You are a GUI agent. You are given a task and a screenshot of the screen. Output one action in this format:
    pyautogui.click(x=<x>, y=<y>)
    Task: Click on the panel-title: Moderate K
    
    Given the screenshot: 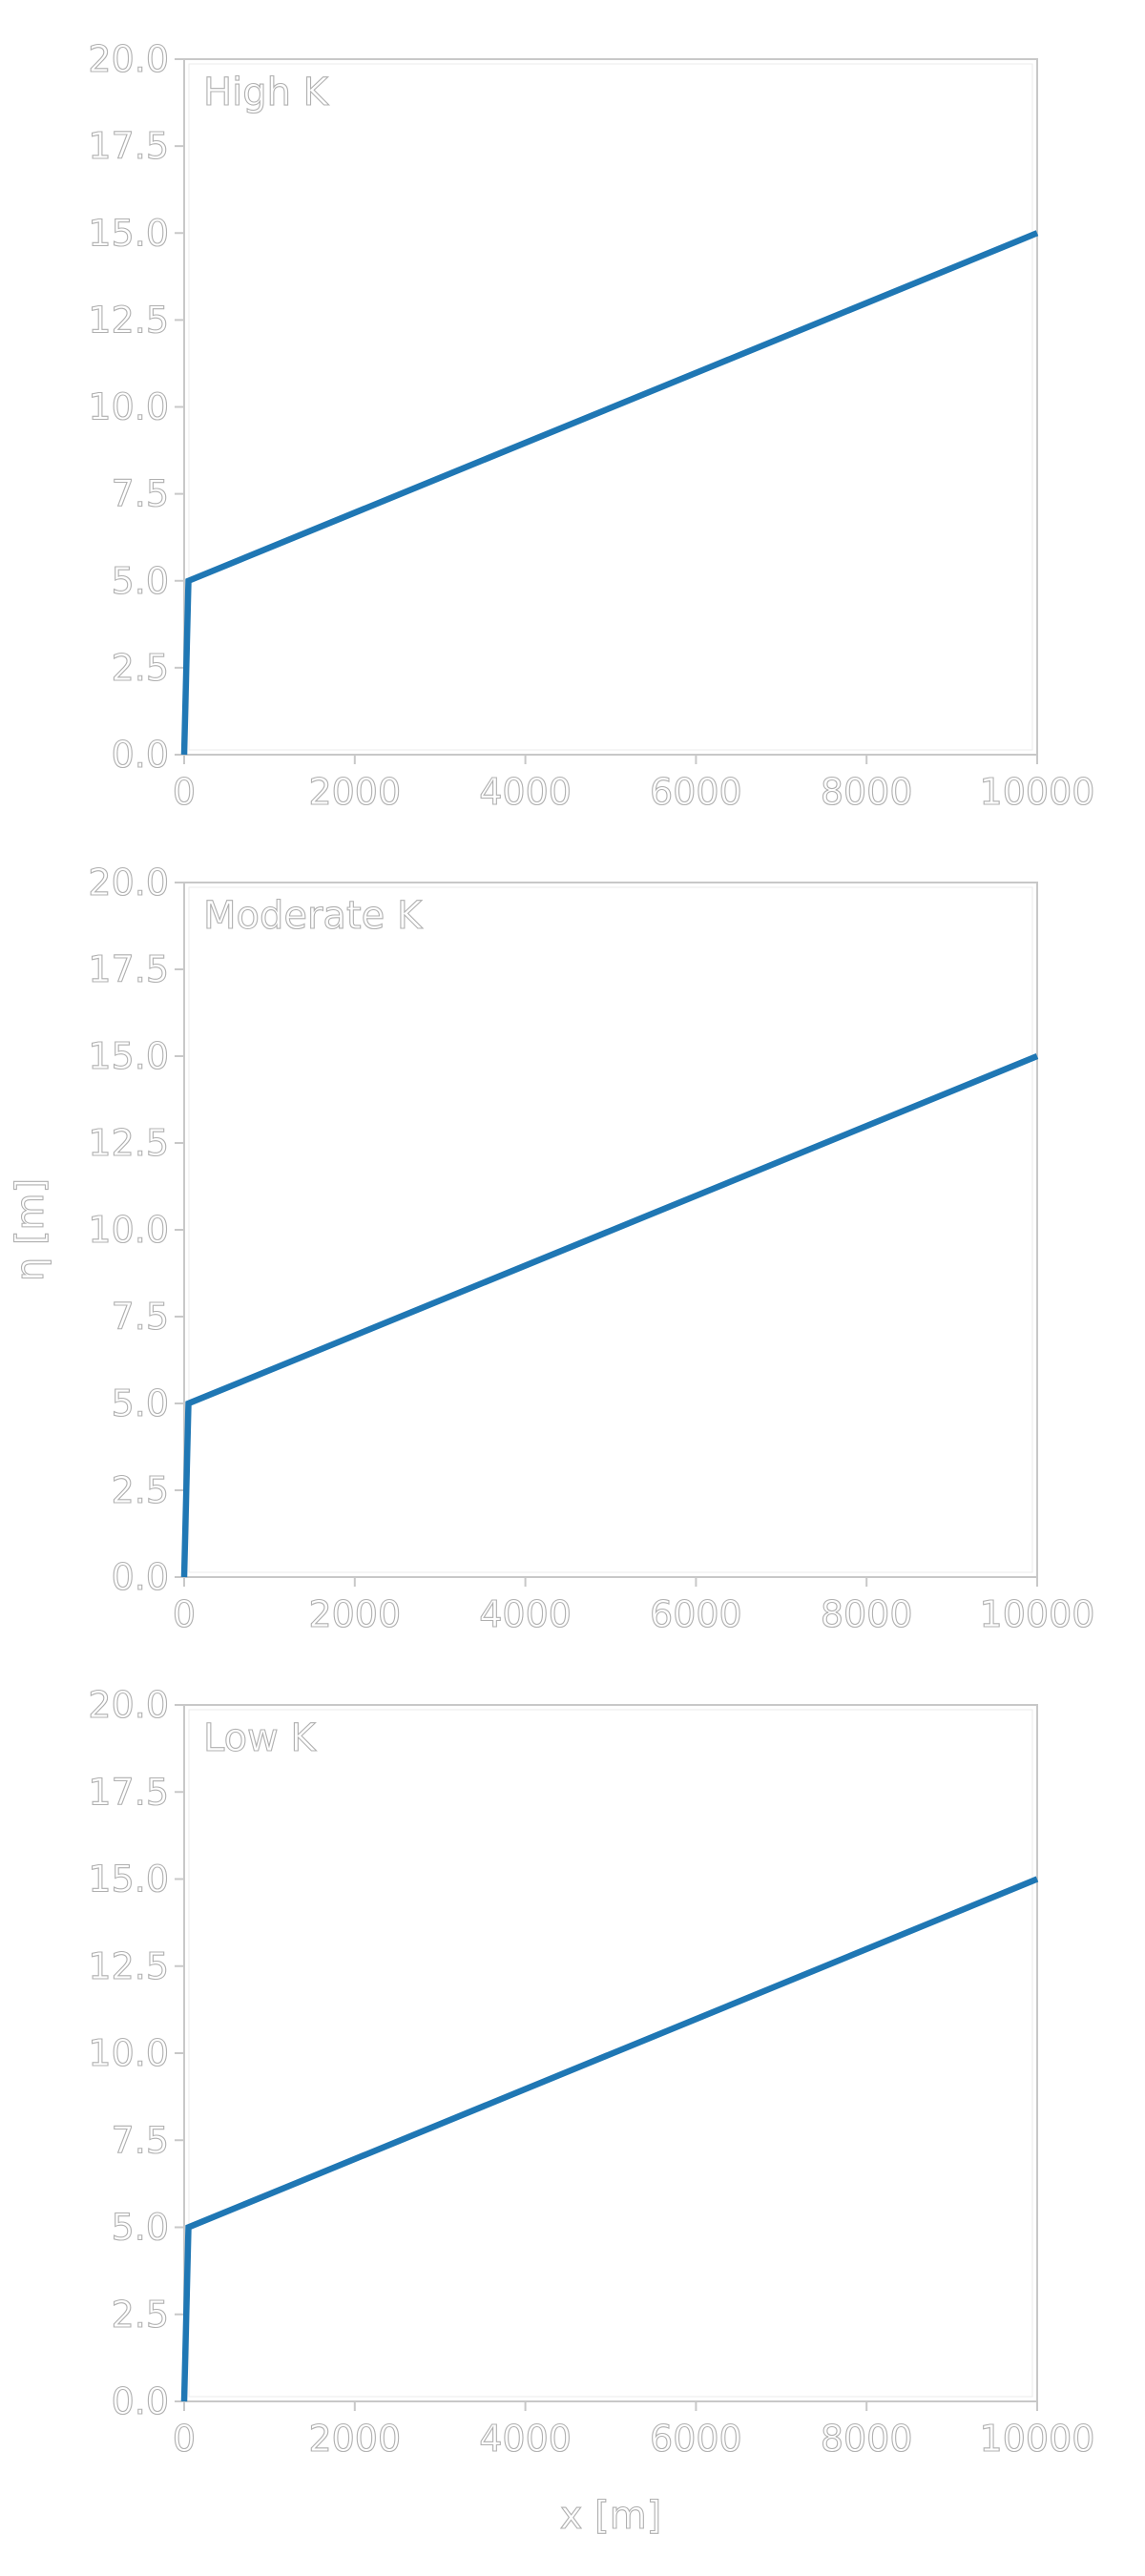 What is the action you would take?
    pyautogui.click(x=313, y=916)
    